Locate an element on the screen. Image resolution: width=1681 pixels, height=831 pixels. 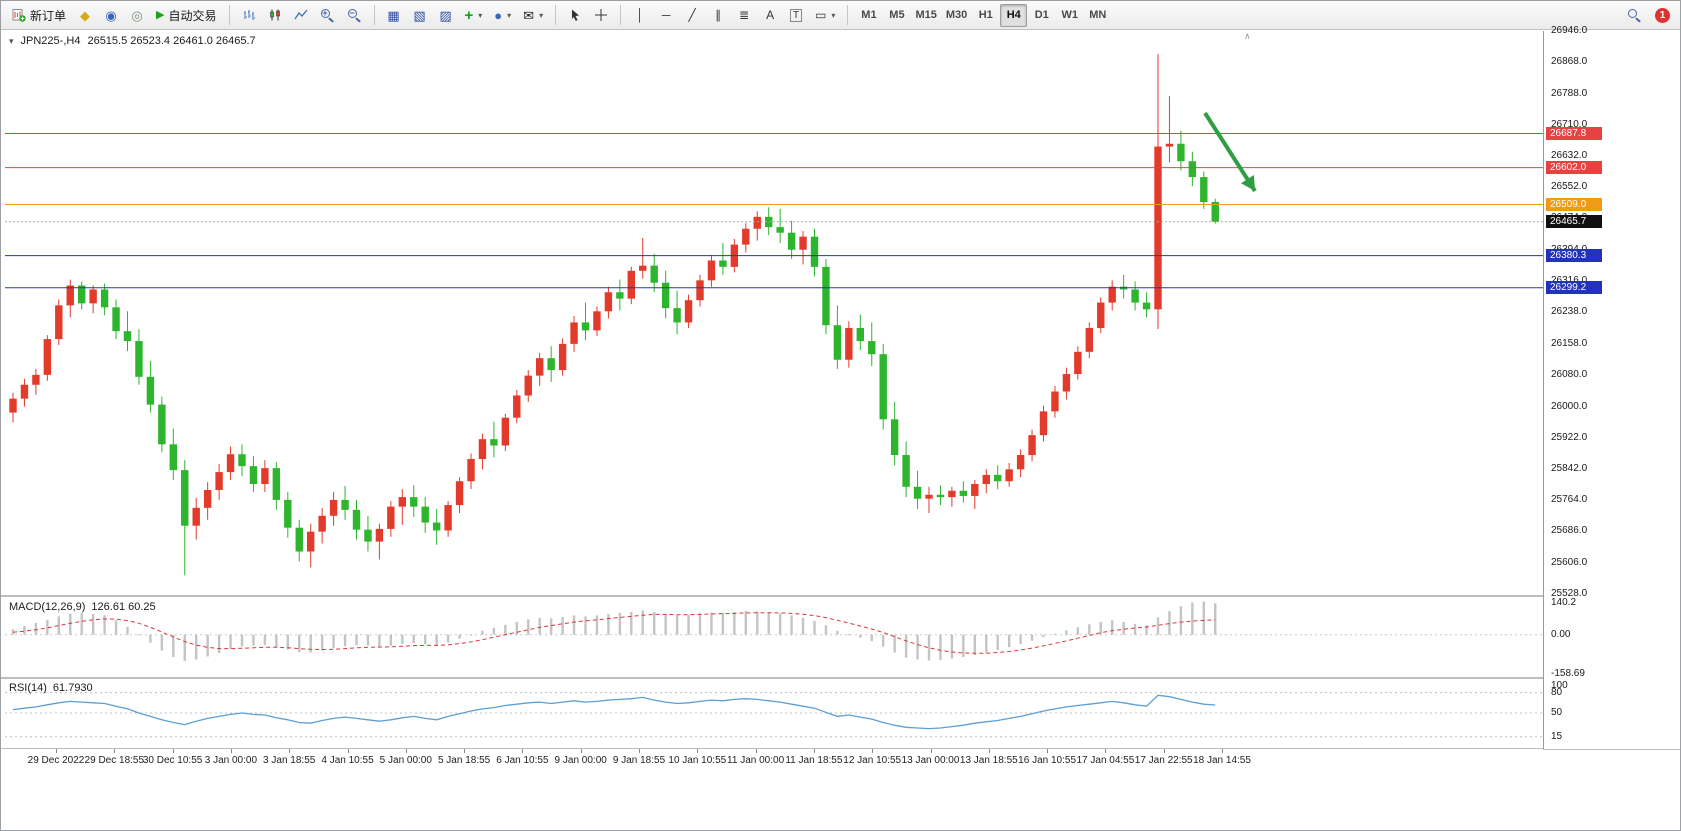
text-tool-button: A is located at coordinates (770, 15).